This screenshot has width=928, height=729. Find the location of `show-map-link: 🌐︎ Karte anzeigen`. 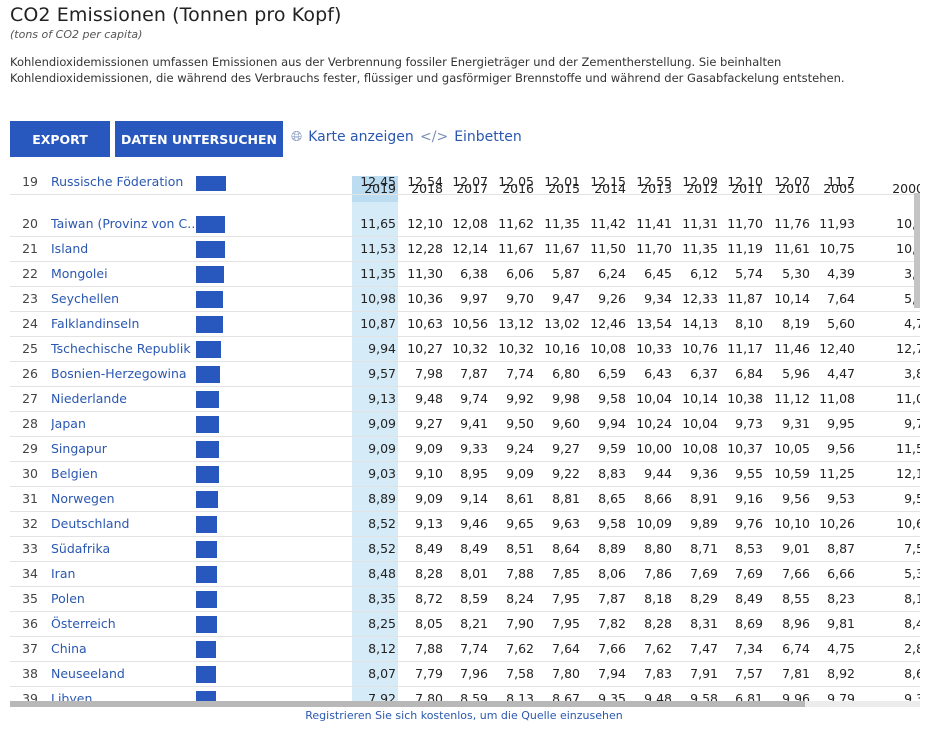

show-map-link: 🌐︎ Karte anzeigen is located at coordinates (352, 137).